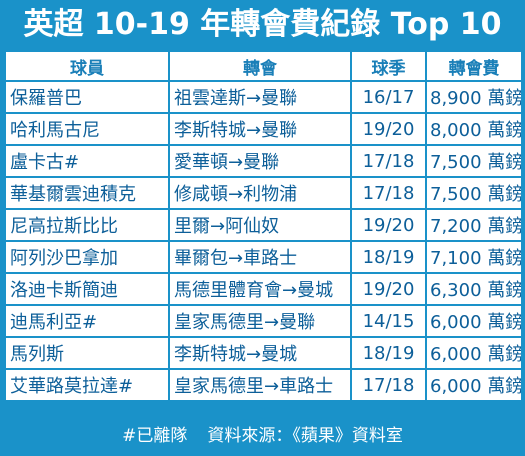  I want to click on transfer-cell: 愛華頓→曼聯, so click(260, 161).